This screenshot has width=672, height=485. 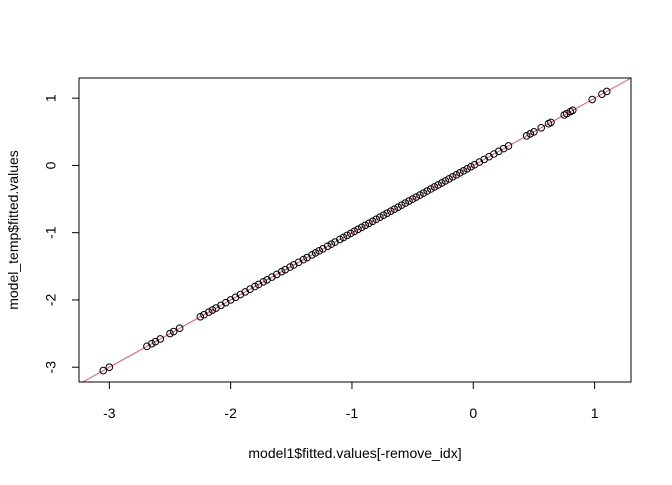 What do you see at coordinates (109, 413) in the screenshot?
I see `x-tick-label: -3` at bounding box center [109, 413].